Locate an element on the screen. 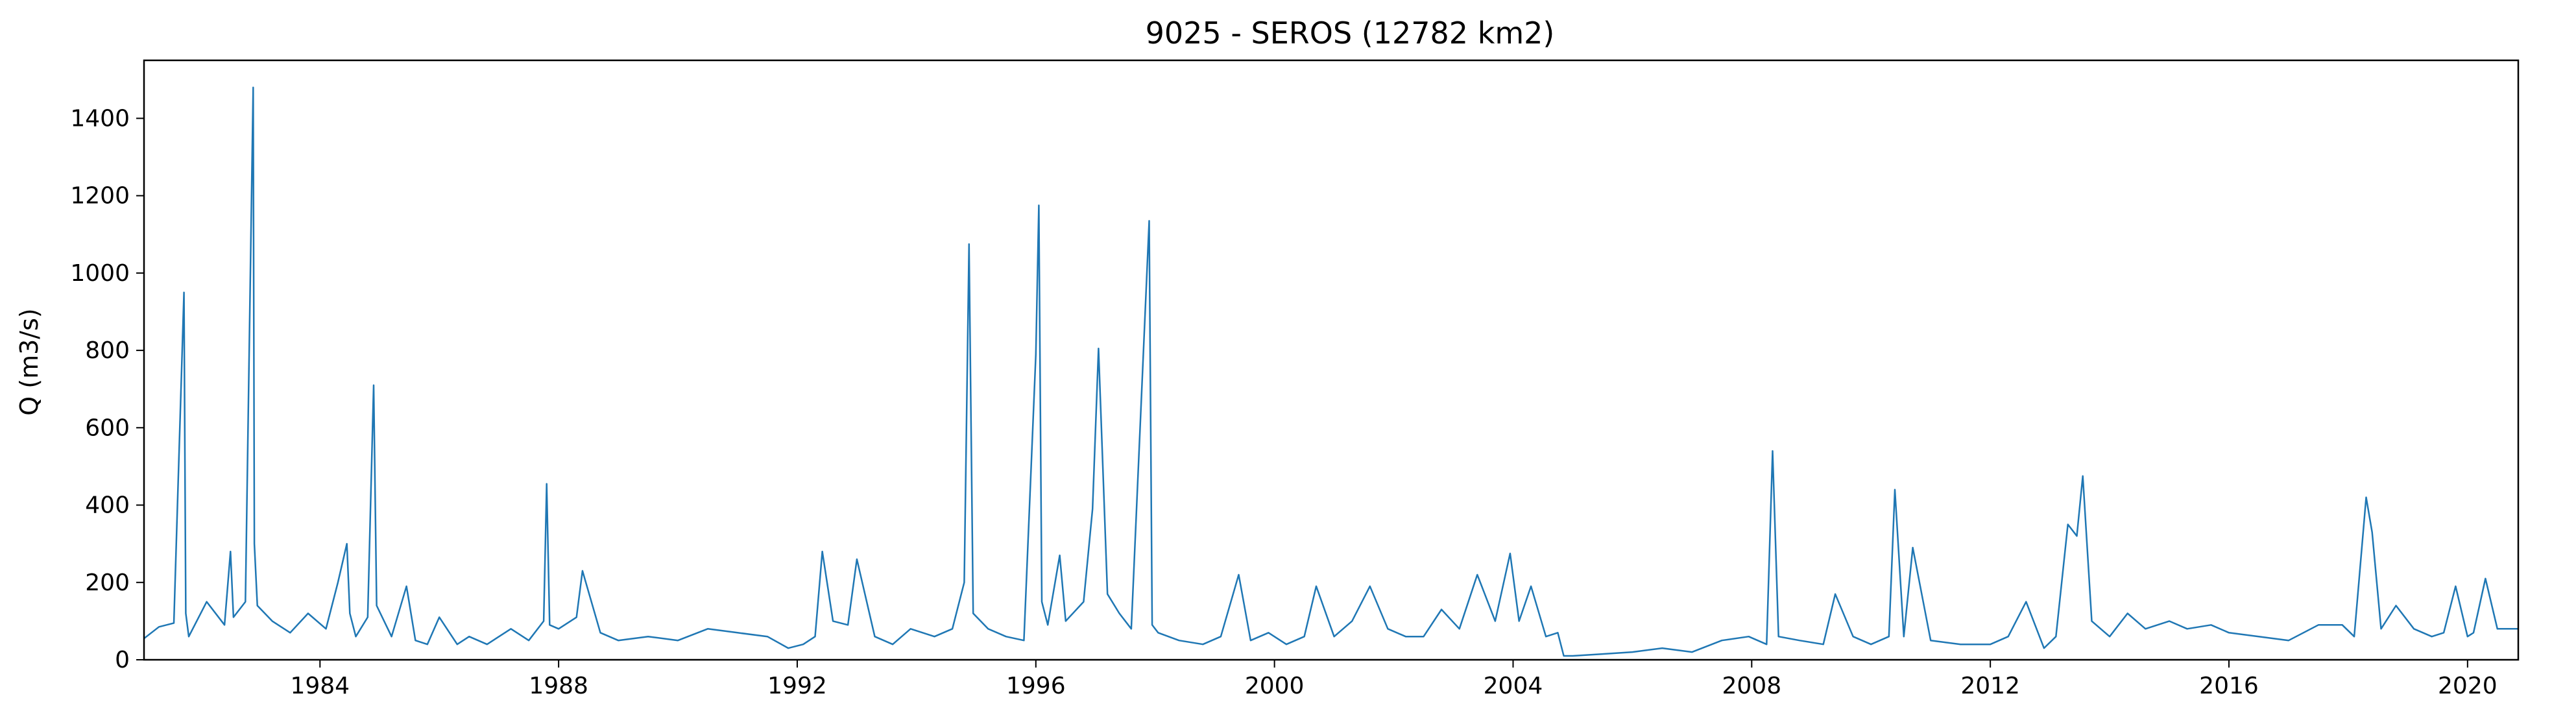 The image size is (2576, 724). x-tick-label: 2004 is located at coordinates (1513, 686).